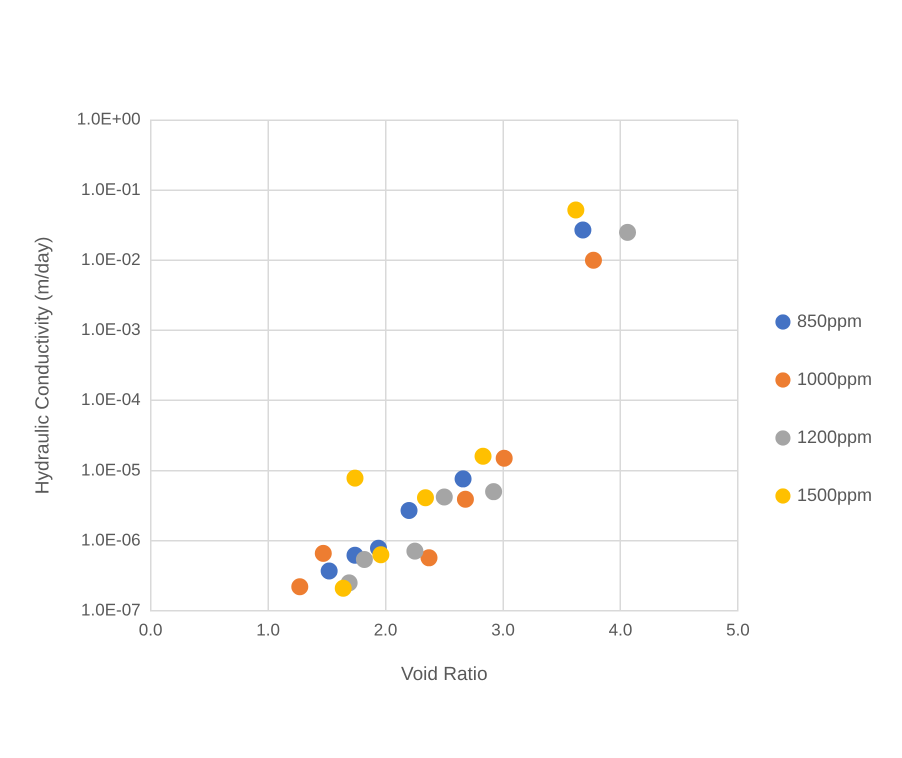 The image size is (902, 758). What do you see at coordinates (111, 189) in the screenshot?
I see `y-tick-label: 1.0E-01` at bounding box center [111, 189].